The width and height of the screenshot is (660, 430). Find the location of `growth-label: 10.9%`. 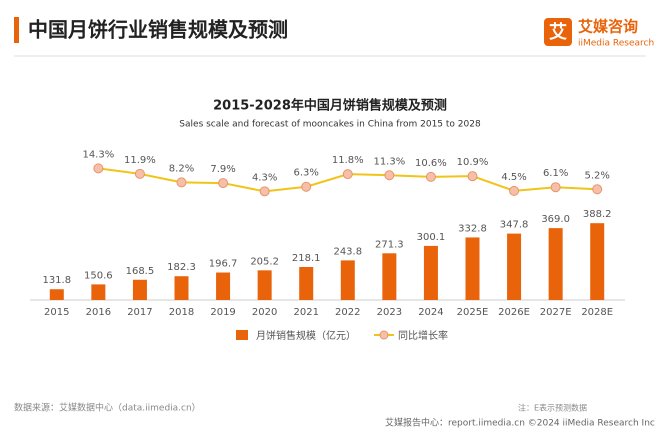

growth-label: 10.9% is located at coordinates (473, 162).